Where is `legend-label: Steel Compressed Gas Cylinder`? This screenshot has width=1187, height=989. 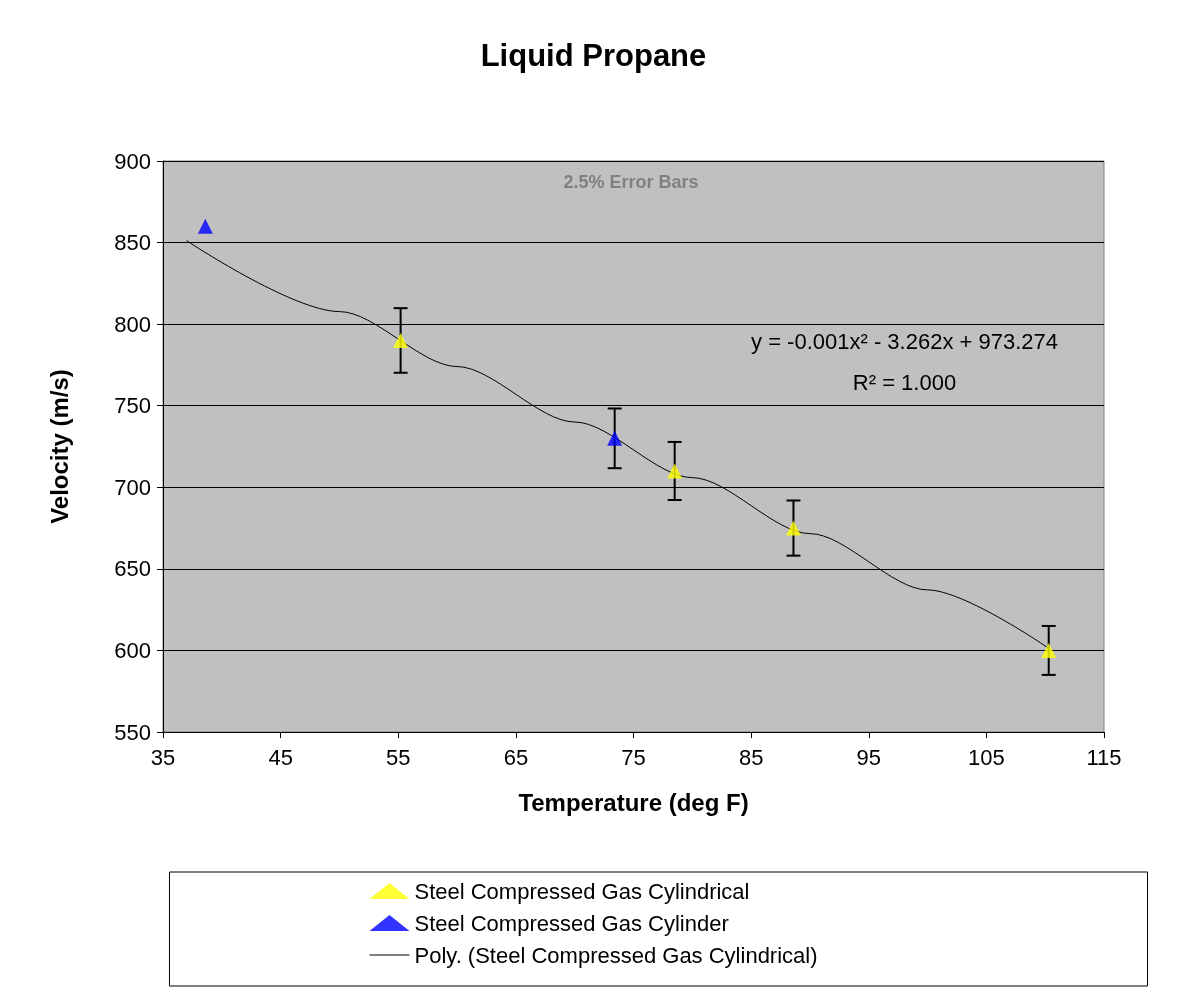
legend-label: Steel Compressed Gas Cylinder is located at coordinates (571, 923).